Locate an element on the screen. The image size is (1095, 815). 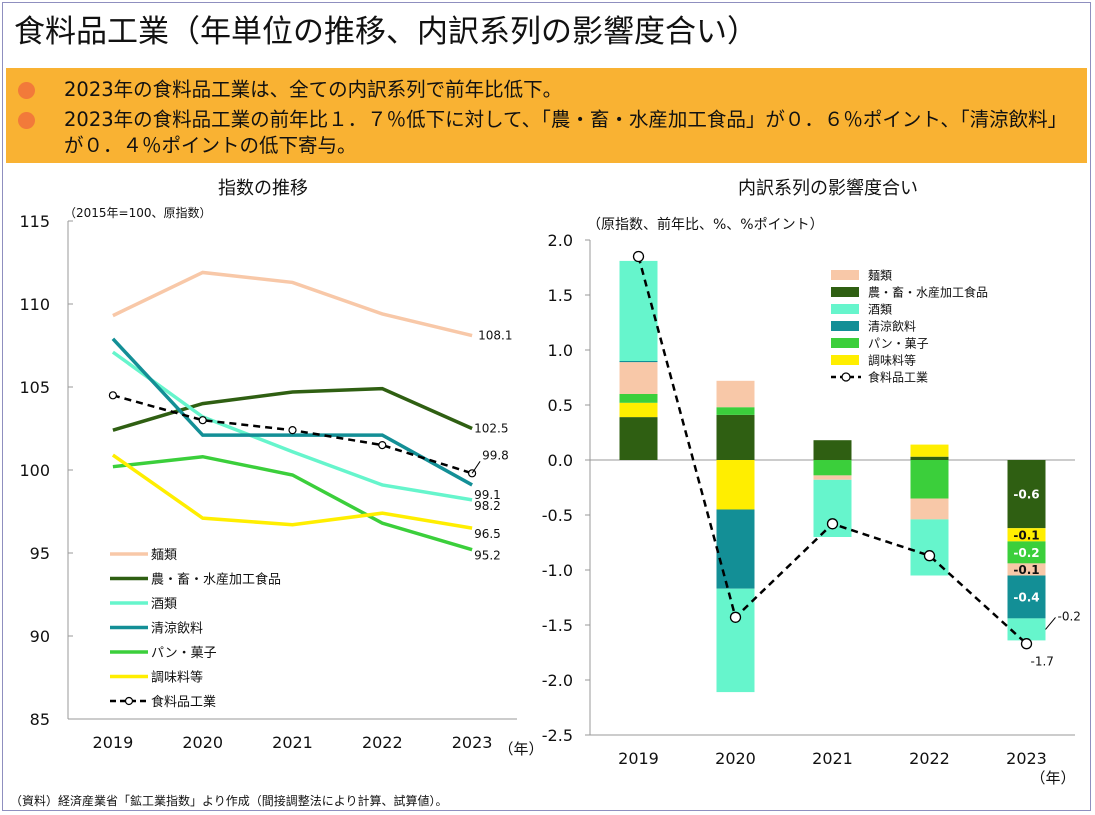
summary-bullet-1: 2023年の食料品工業は、全ての内訳系列で前年比低下。 is located at coordinates (546, 90).